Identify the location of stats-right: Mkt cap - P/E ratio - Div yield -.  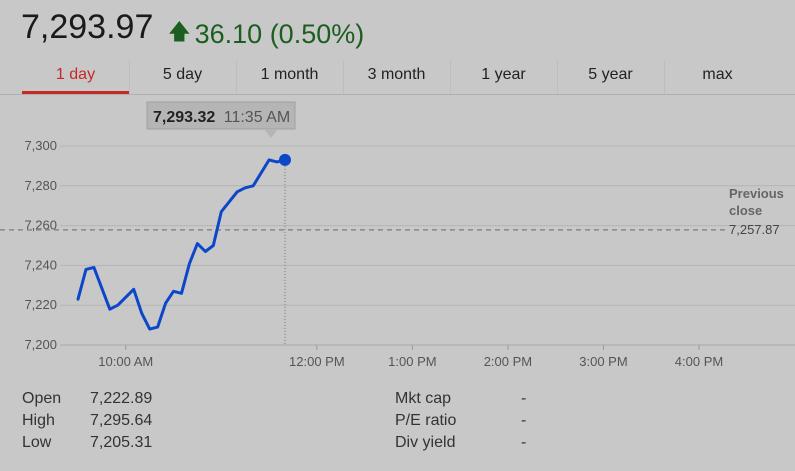
(460, 423).